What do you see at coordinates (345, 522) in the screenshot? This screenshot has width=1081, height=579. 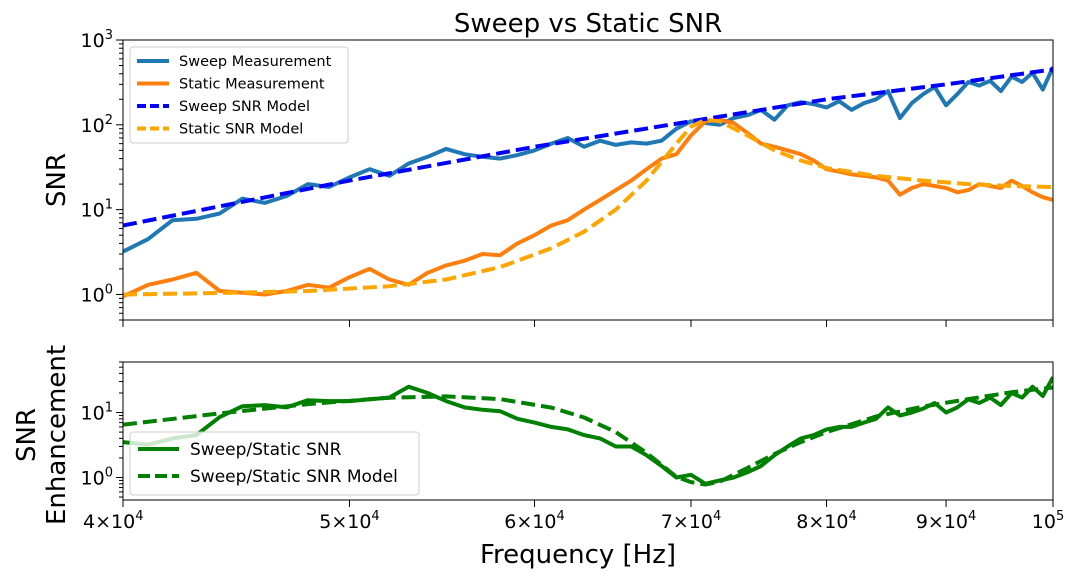 I see `tick-base: 5×10` at bounding box center [345, 522].